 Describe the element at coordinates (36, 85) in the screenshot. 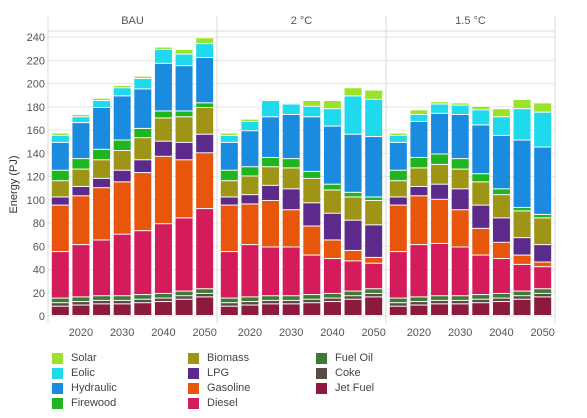

I see `y-tick-label: 200` at that location.